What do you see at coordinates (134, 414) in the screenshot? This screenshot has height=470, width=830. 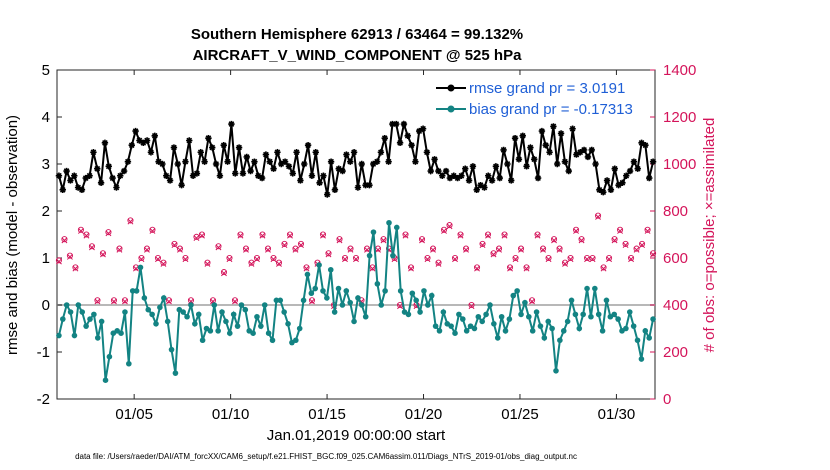 I see `x-tick-label: 01/05` at bounding box center [134, 414].